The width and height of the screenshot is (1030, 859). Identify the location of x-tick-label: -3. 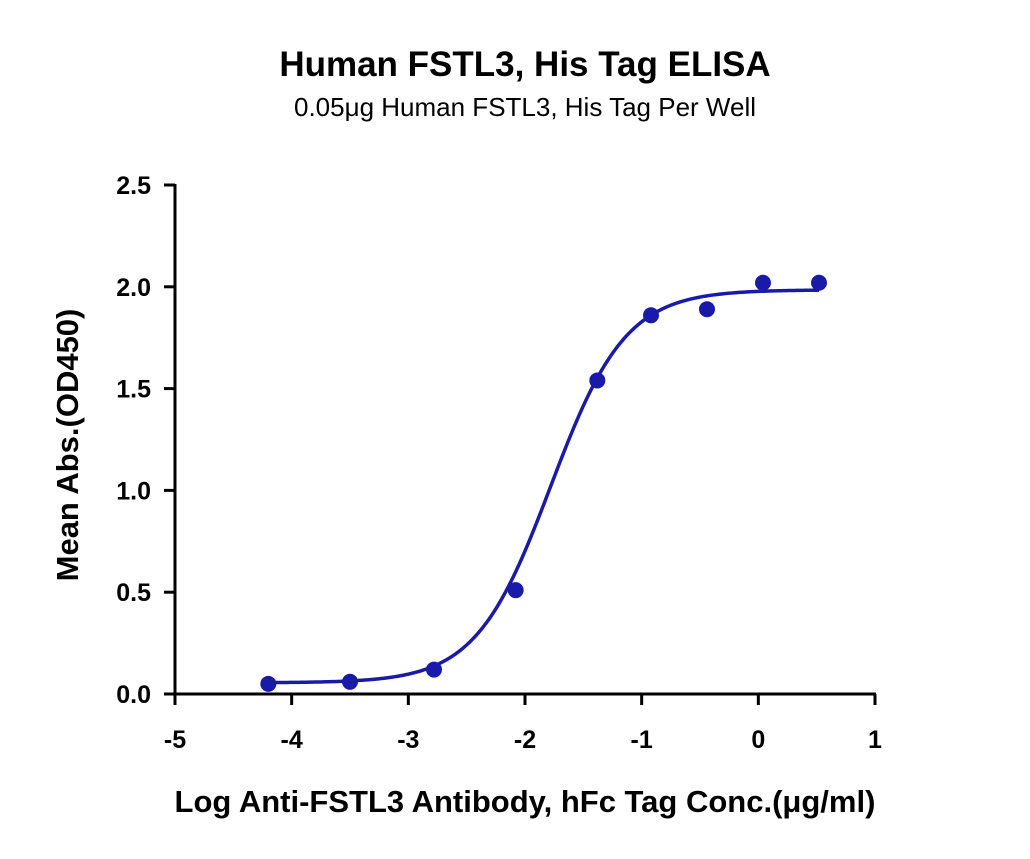
(408, 740).